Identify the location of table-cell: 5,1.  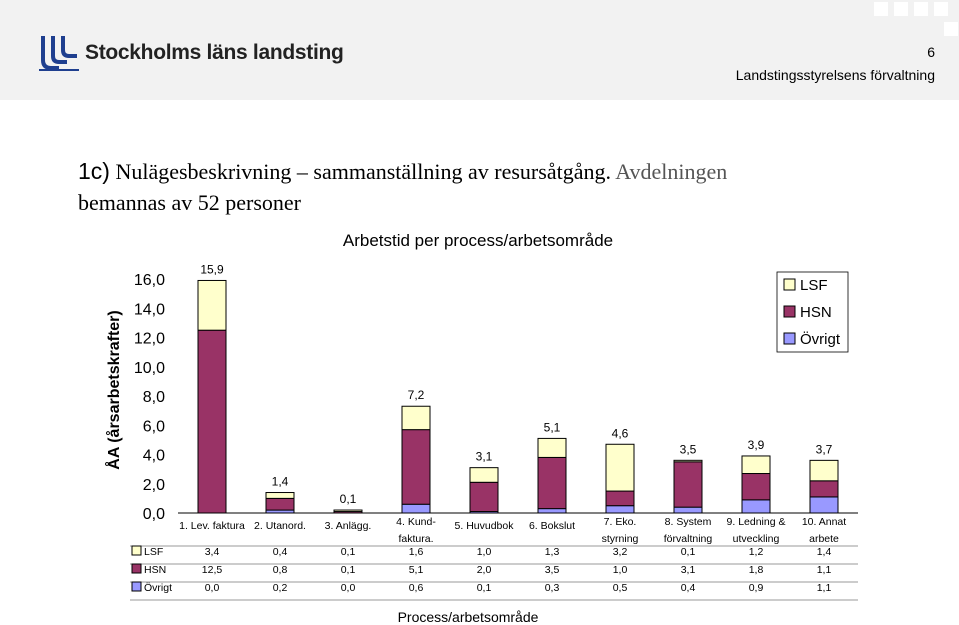
(416, 570).